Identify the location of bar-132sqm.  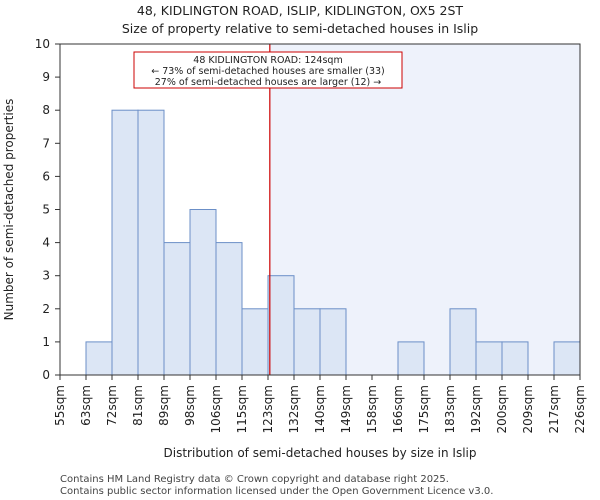
(307, 342).